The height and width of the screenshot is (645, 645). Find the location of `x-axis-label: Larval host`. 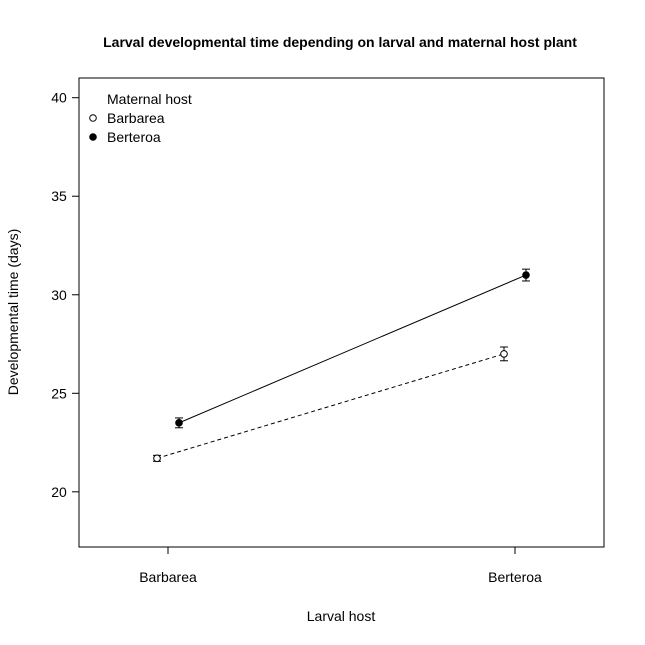

x-axis-label: Larval host is located at coordinates (341, 616).